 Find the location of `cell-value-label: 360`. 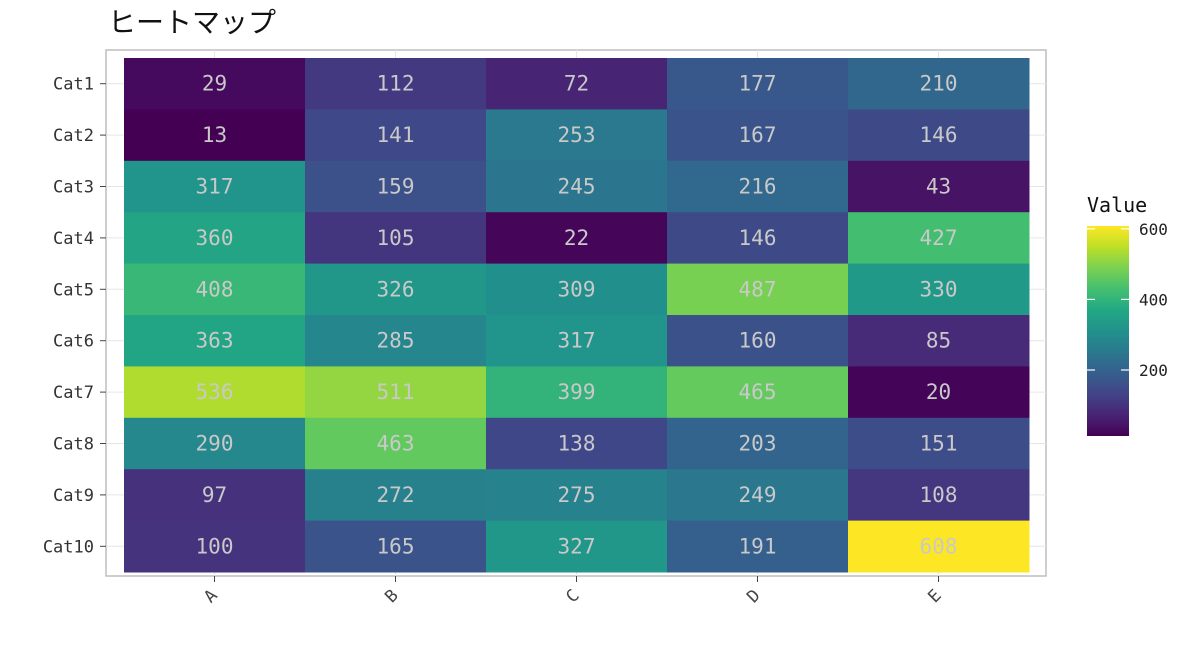

cell-value-label: 360 is located at coordinates (215, 238).